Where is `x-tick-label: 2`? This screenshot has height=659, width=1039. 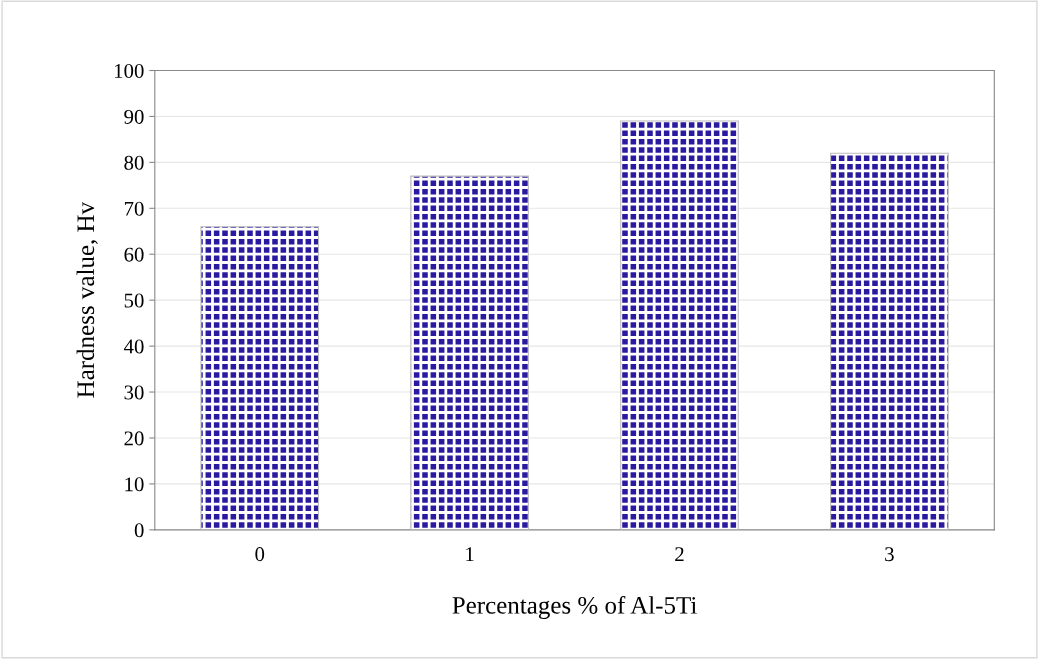 x-tick-label: 2 is located at coordinates (679, 554).